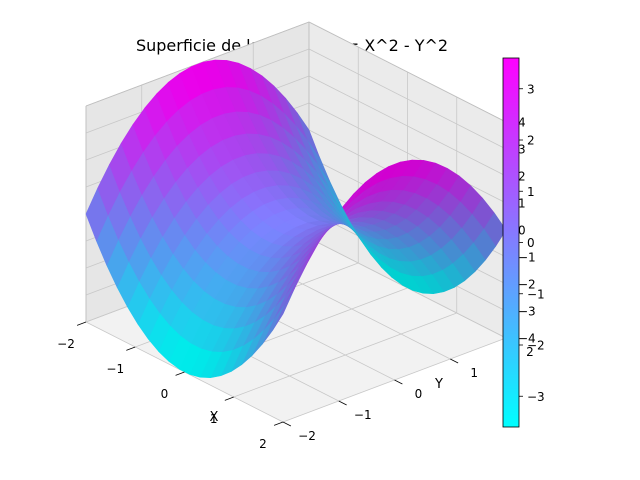  I want to click on colorbar-tick-label: −3, so click(536, 397).